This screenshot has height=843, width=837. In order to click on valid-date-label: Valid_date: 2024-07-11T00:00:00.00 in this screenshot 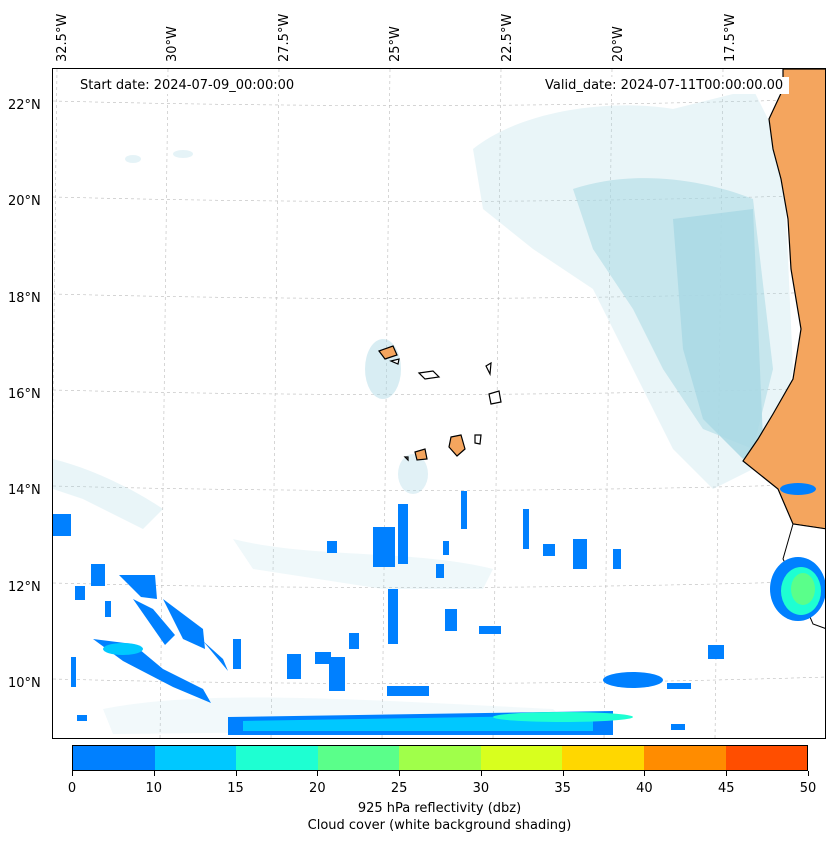, I will do `click(664, 85)`.